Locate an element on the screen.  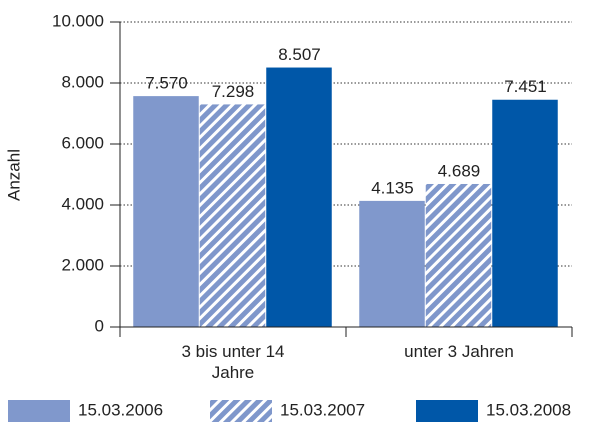
y-tick-label: 8.000 is located at coordinates (82, 81).